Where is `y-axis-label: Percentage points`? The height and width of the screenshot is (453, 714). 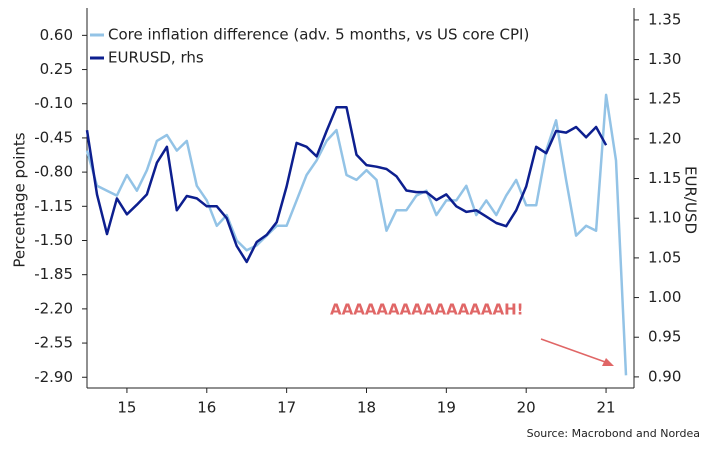 y-axis-label: Percentage points is located at coordinates (20, 199).